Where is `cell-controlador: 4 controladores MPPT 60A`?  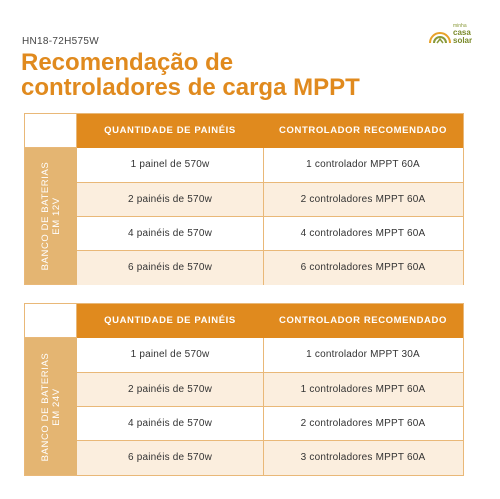
cell-controlador: 4 controladores MPPT 60A is located at coordinates (363, 233).